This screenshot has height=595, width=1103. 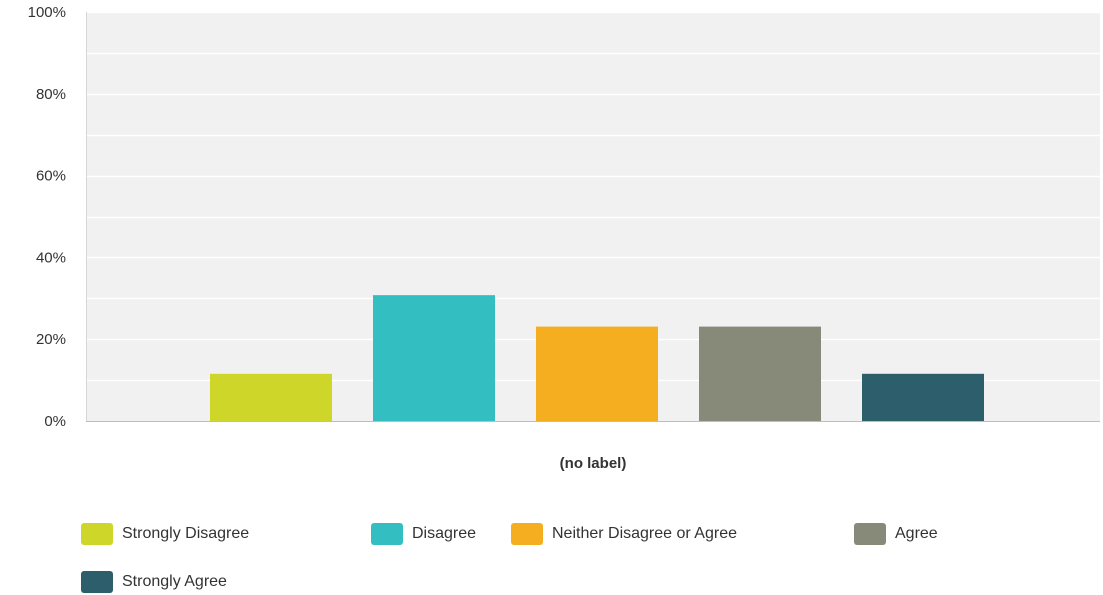 I want to click on y-tick-label: 60%, so click(x=51, y=176).